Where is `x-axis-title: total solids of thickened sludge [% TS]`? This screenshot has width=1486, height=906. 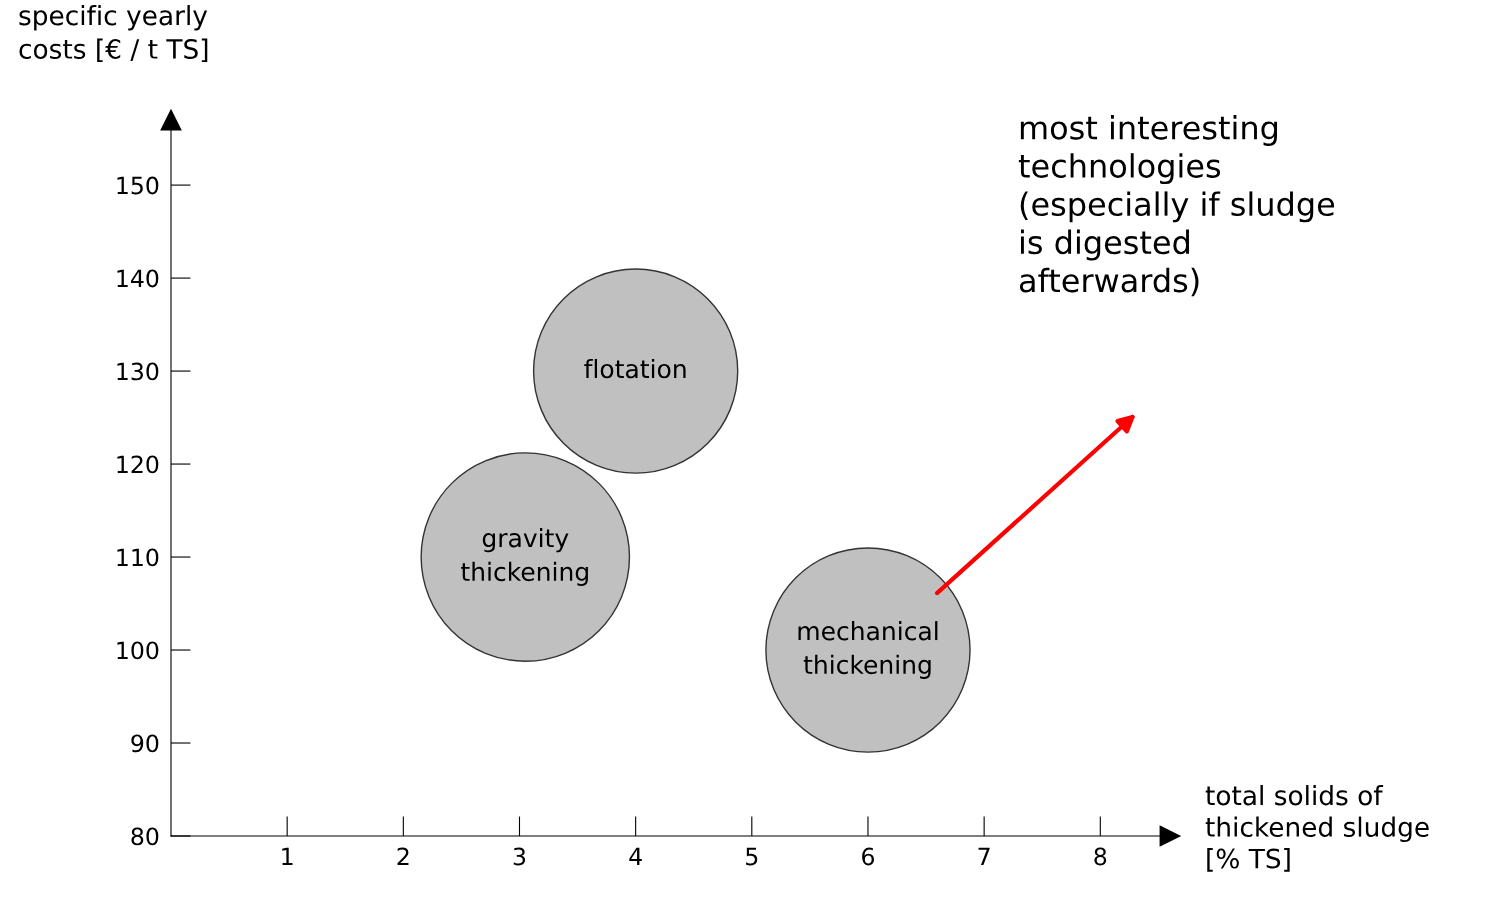 x-axis-title: total solids of thickened sludge [% TS] is located at coordinates (1317, 828).